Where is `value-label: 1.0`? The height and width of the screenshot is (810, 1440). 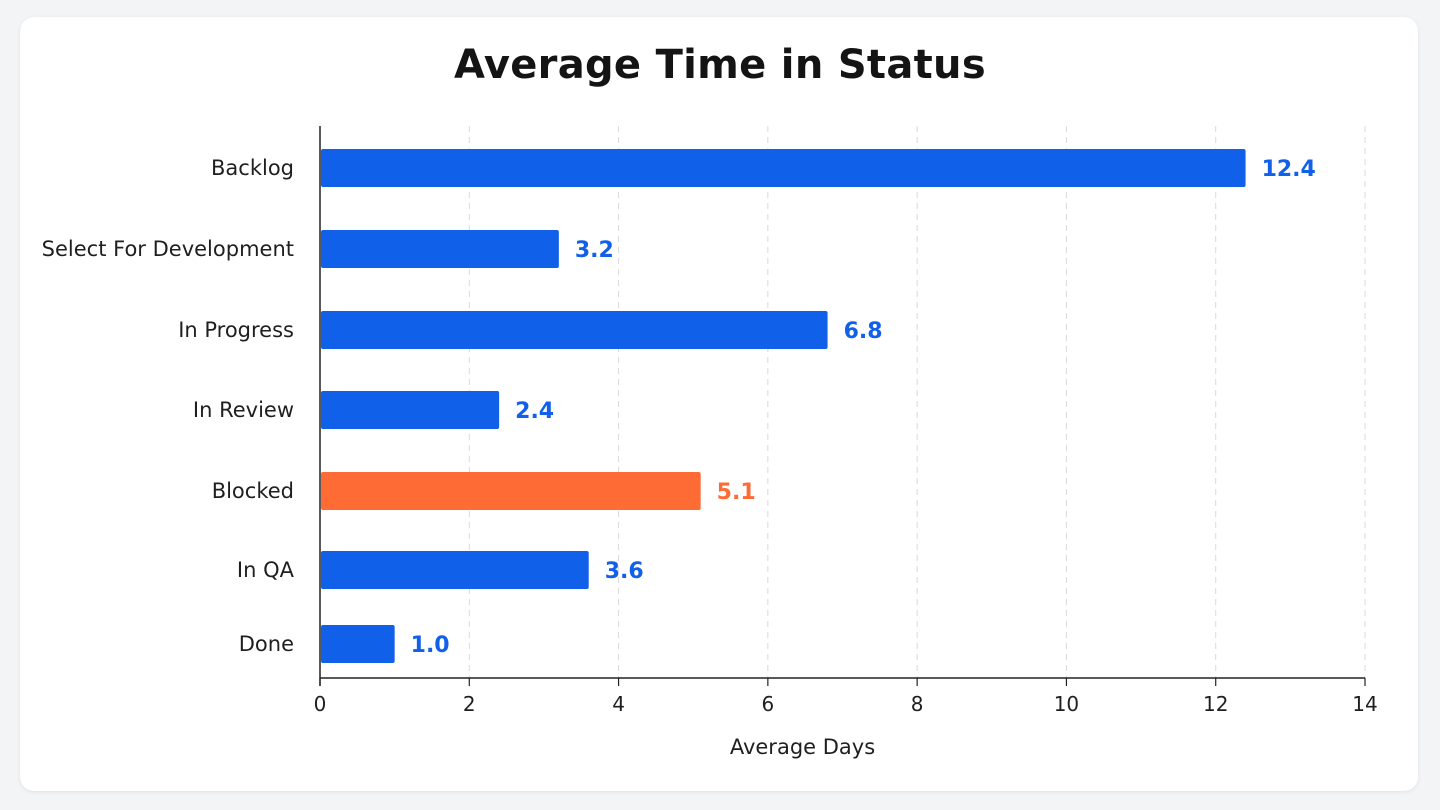 value-label: 1.0 is located at coordinates (430, 645).